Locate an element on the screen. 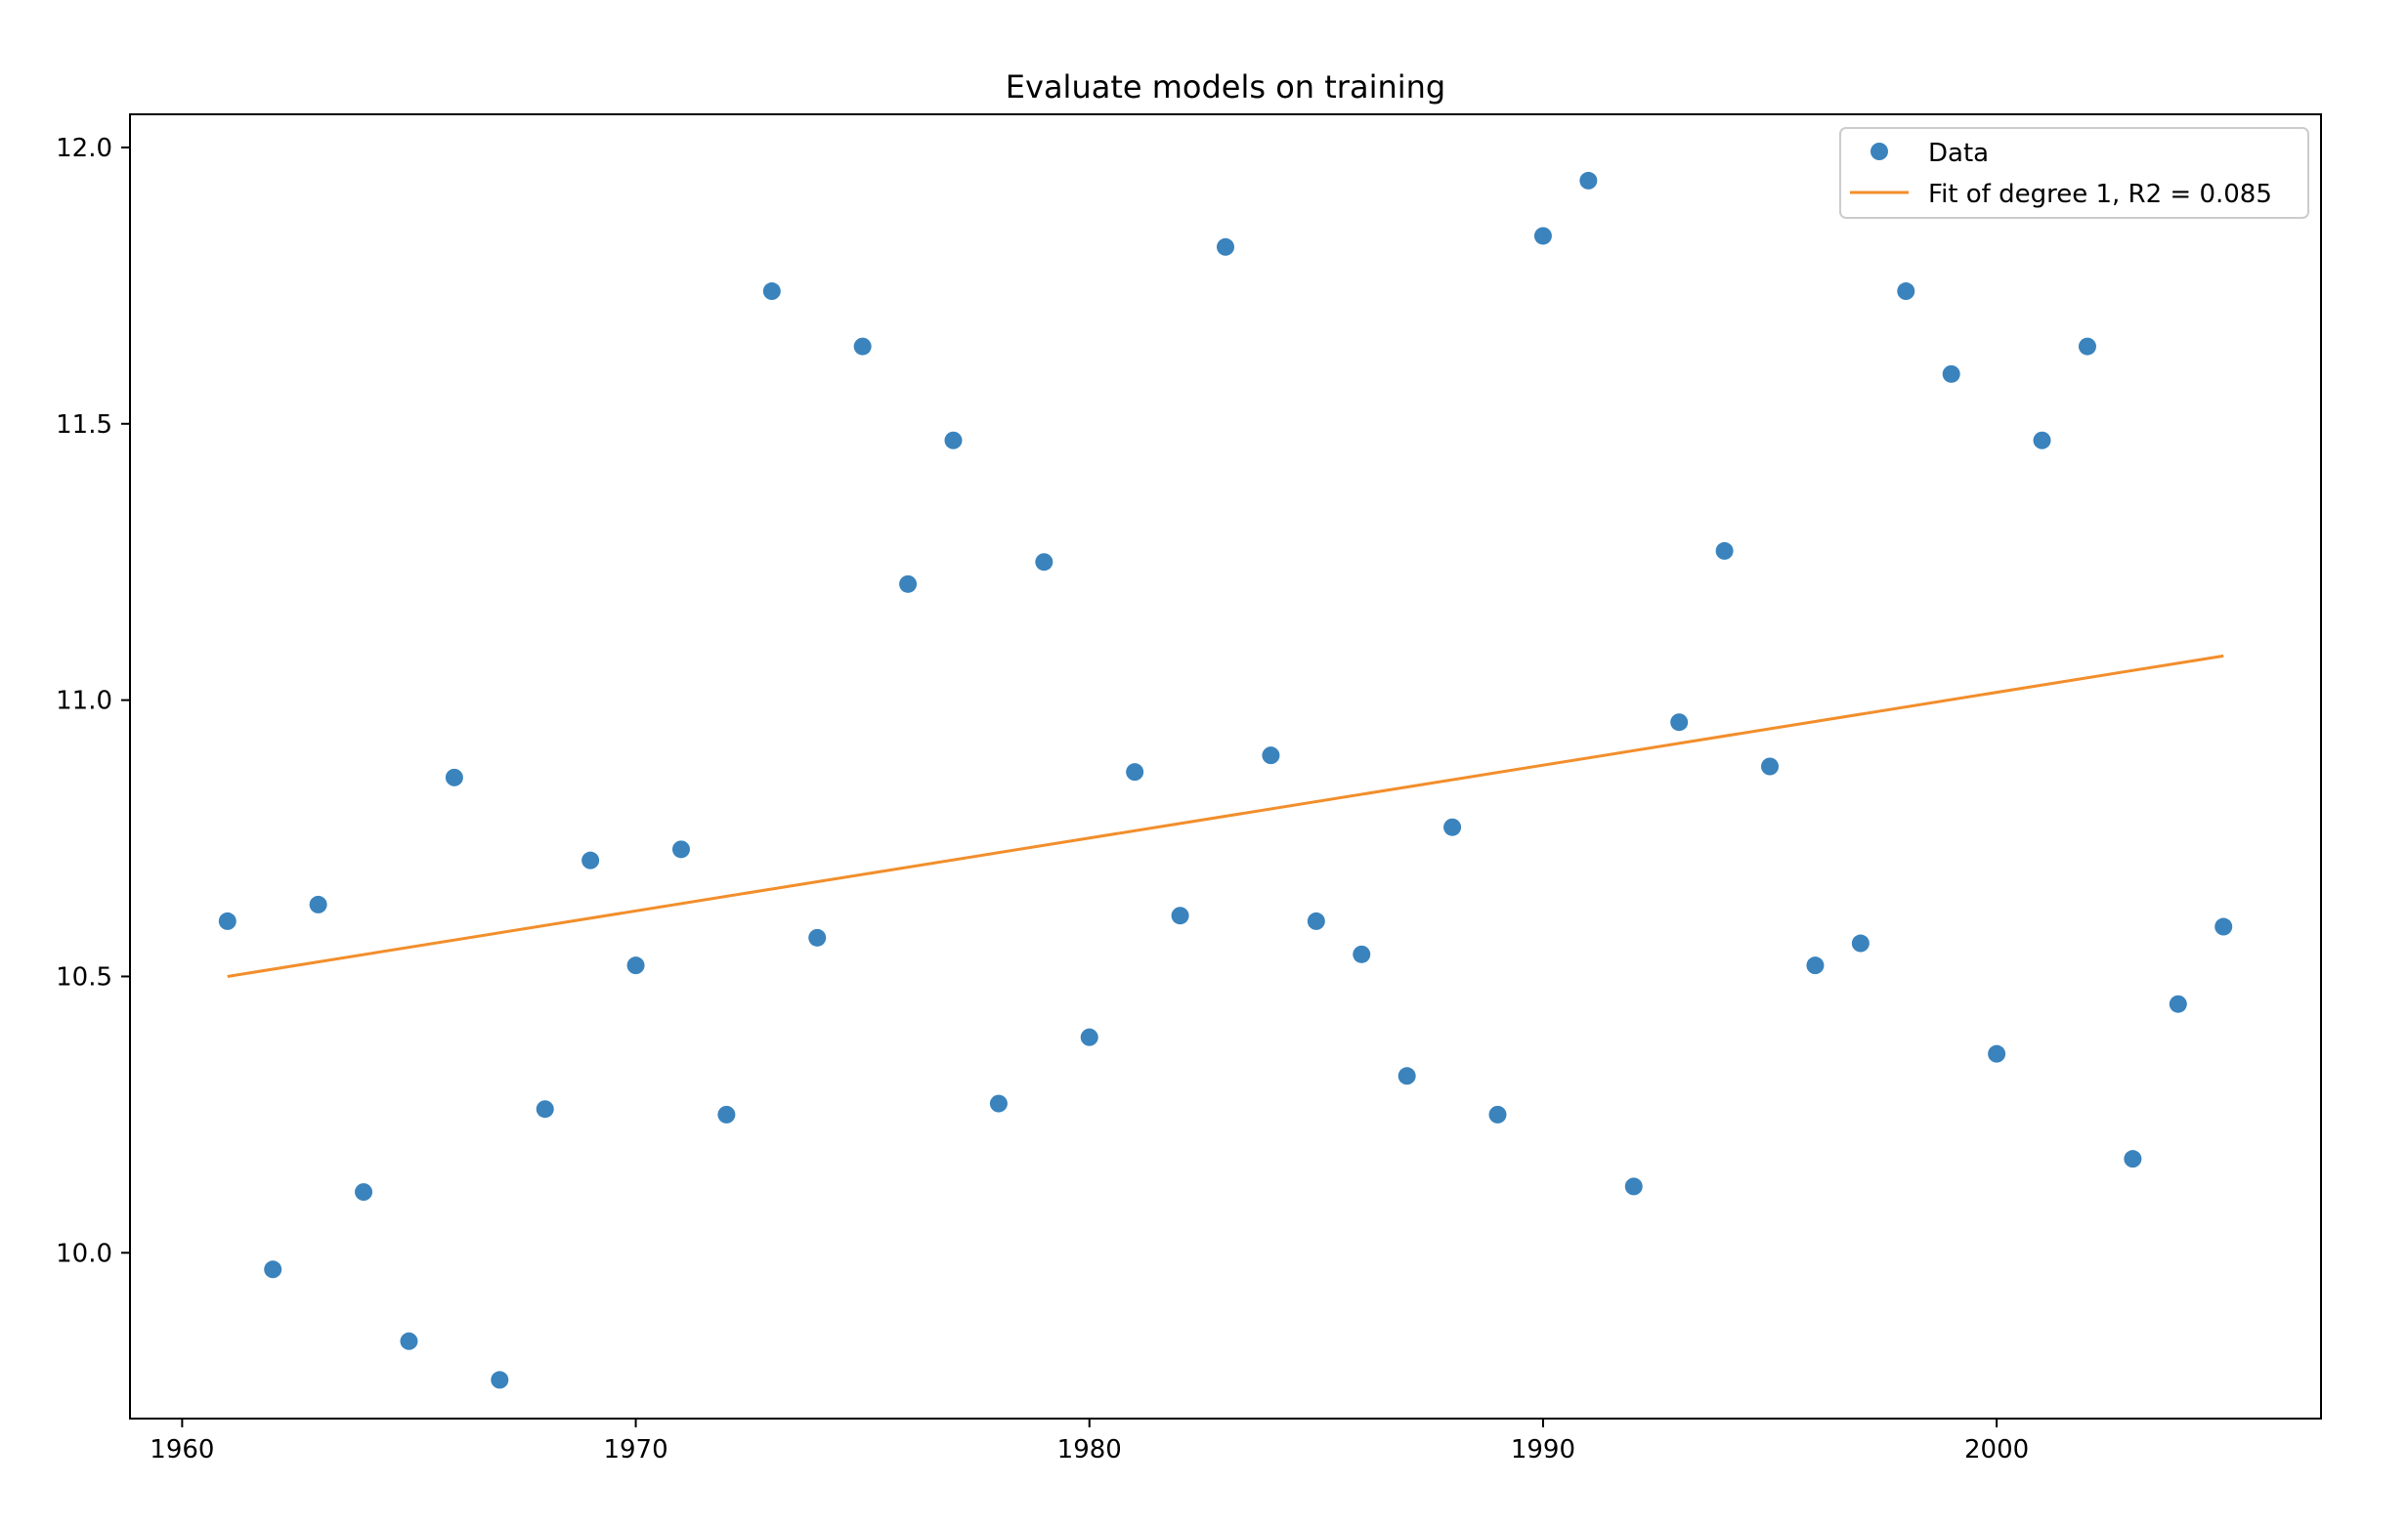 Image resolution: width=2408 pixels, height=1528 pixels. x-tick-label: 1960 is located at coordinates (182, 1450).